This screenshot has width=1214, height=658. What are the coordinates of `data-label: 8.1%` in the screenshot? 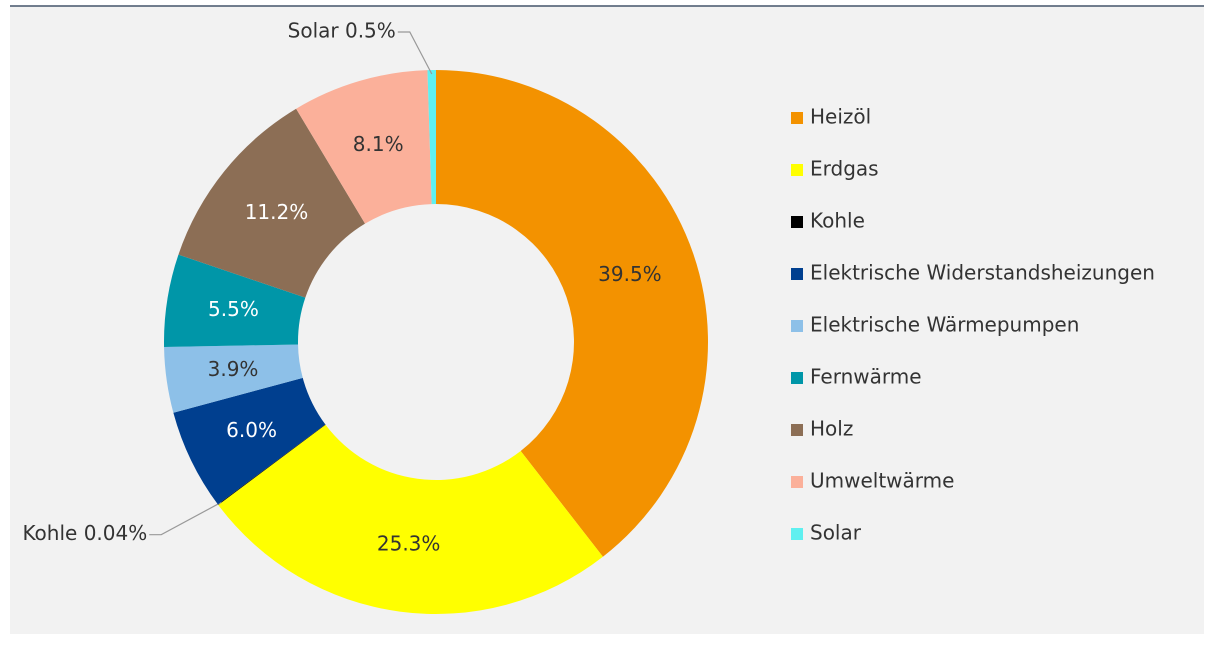 It's located at (378, 144).